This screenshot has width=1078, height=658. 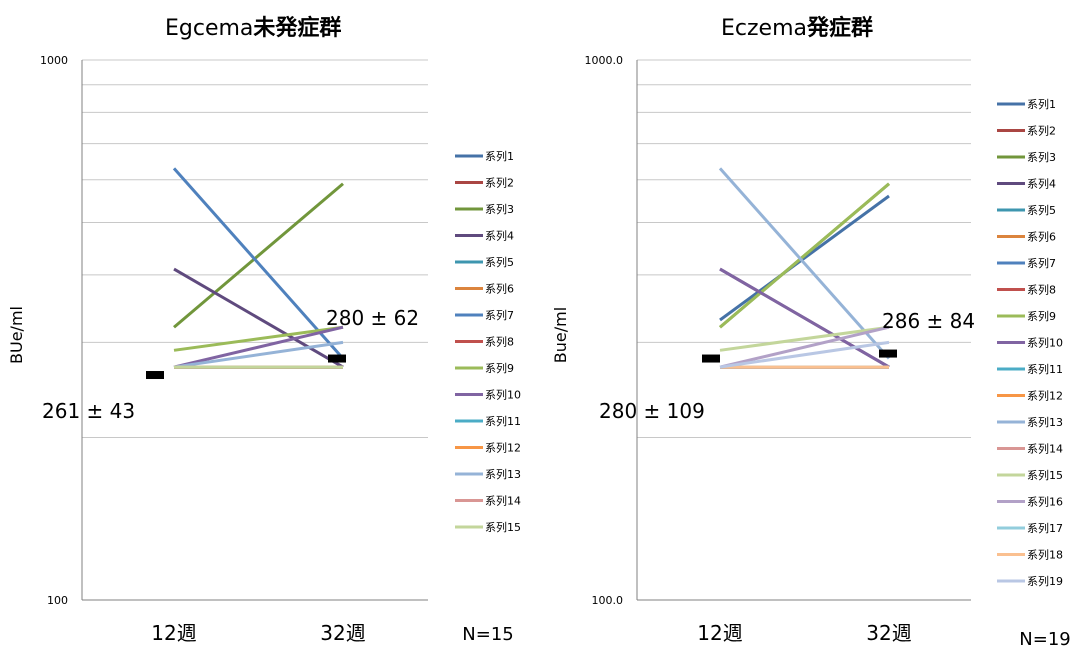 What do you see at coordinates (487, 634) in the screenshot?
I see `n-label: N=15` at bounding box center [487, 634].